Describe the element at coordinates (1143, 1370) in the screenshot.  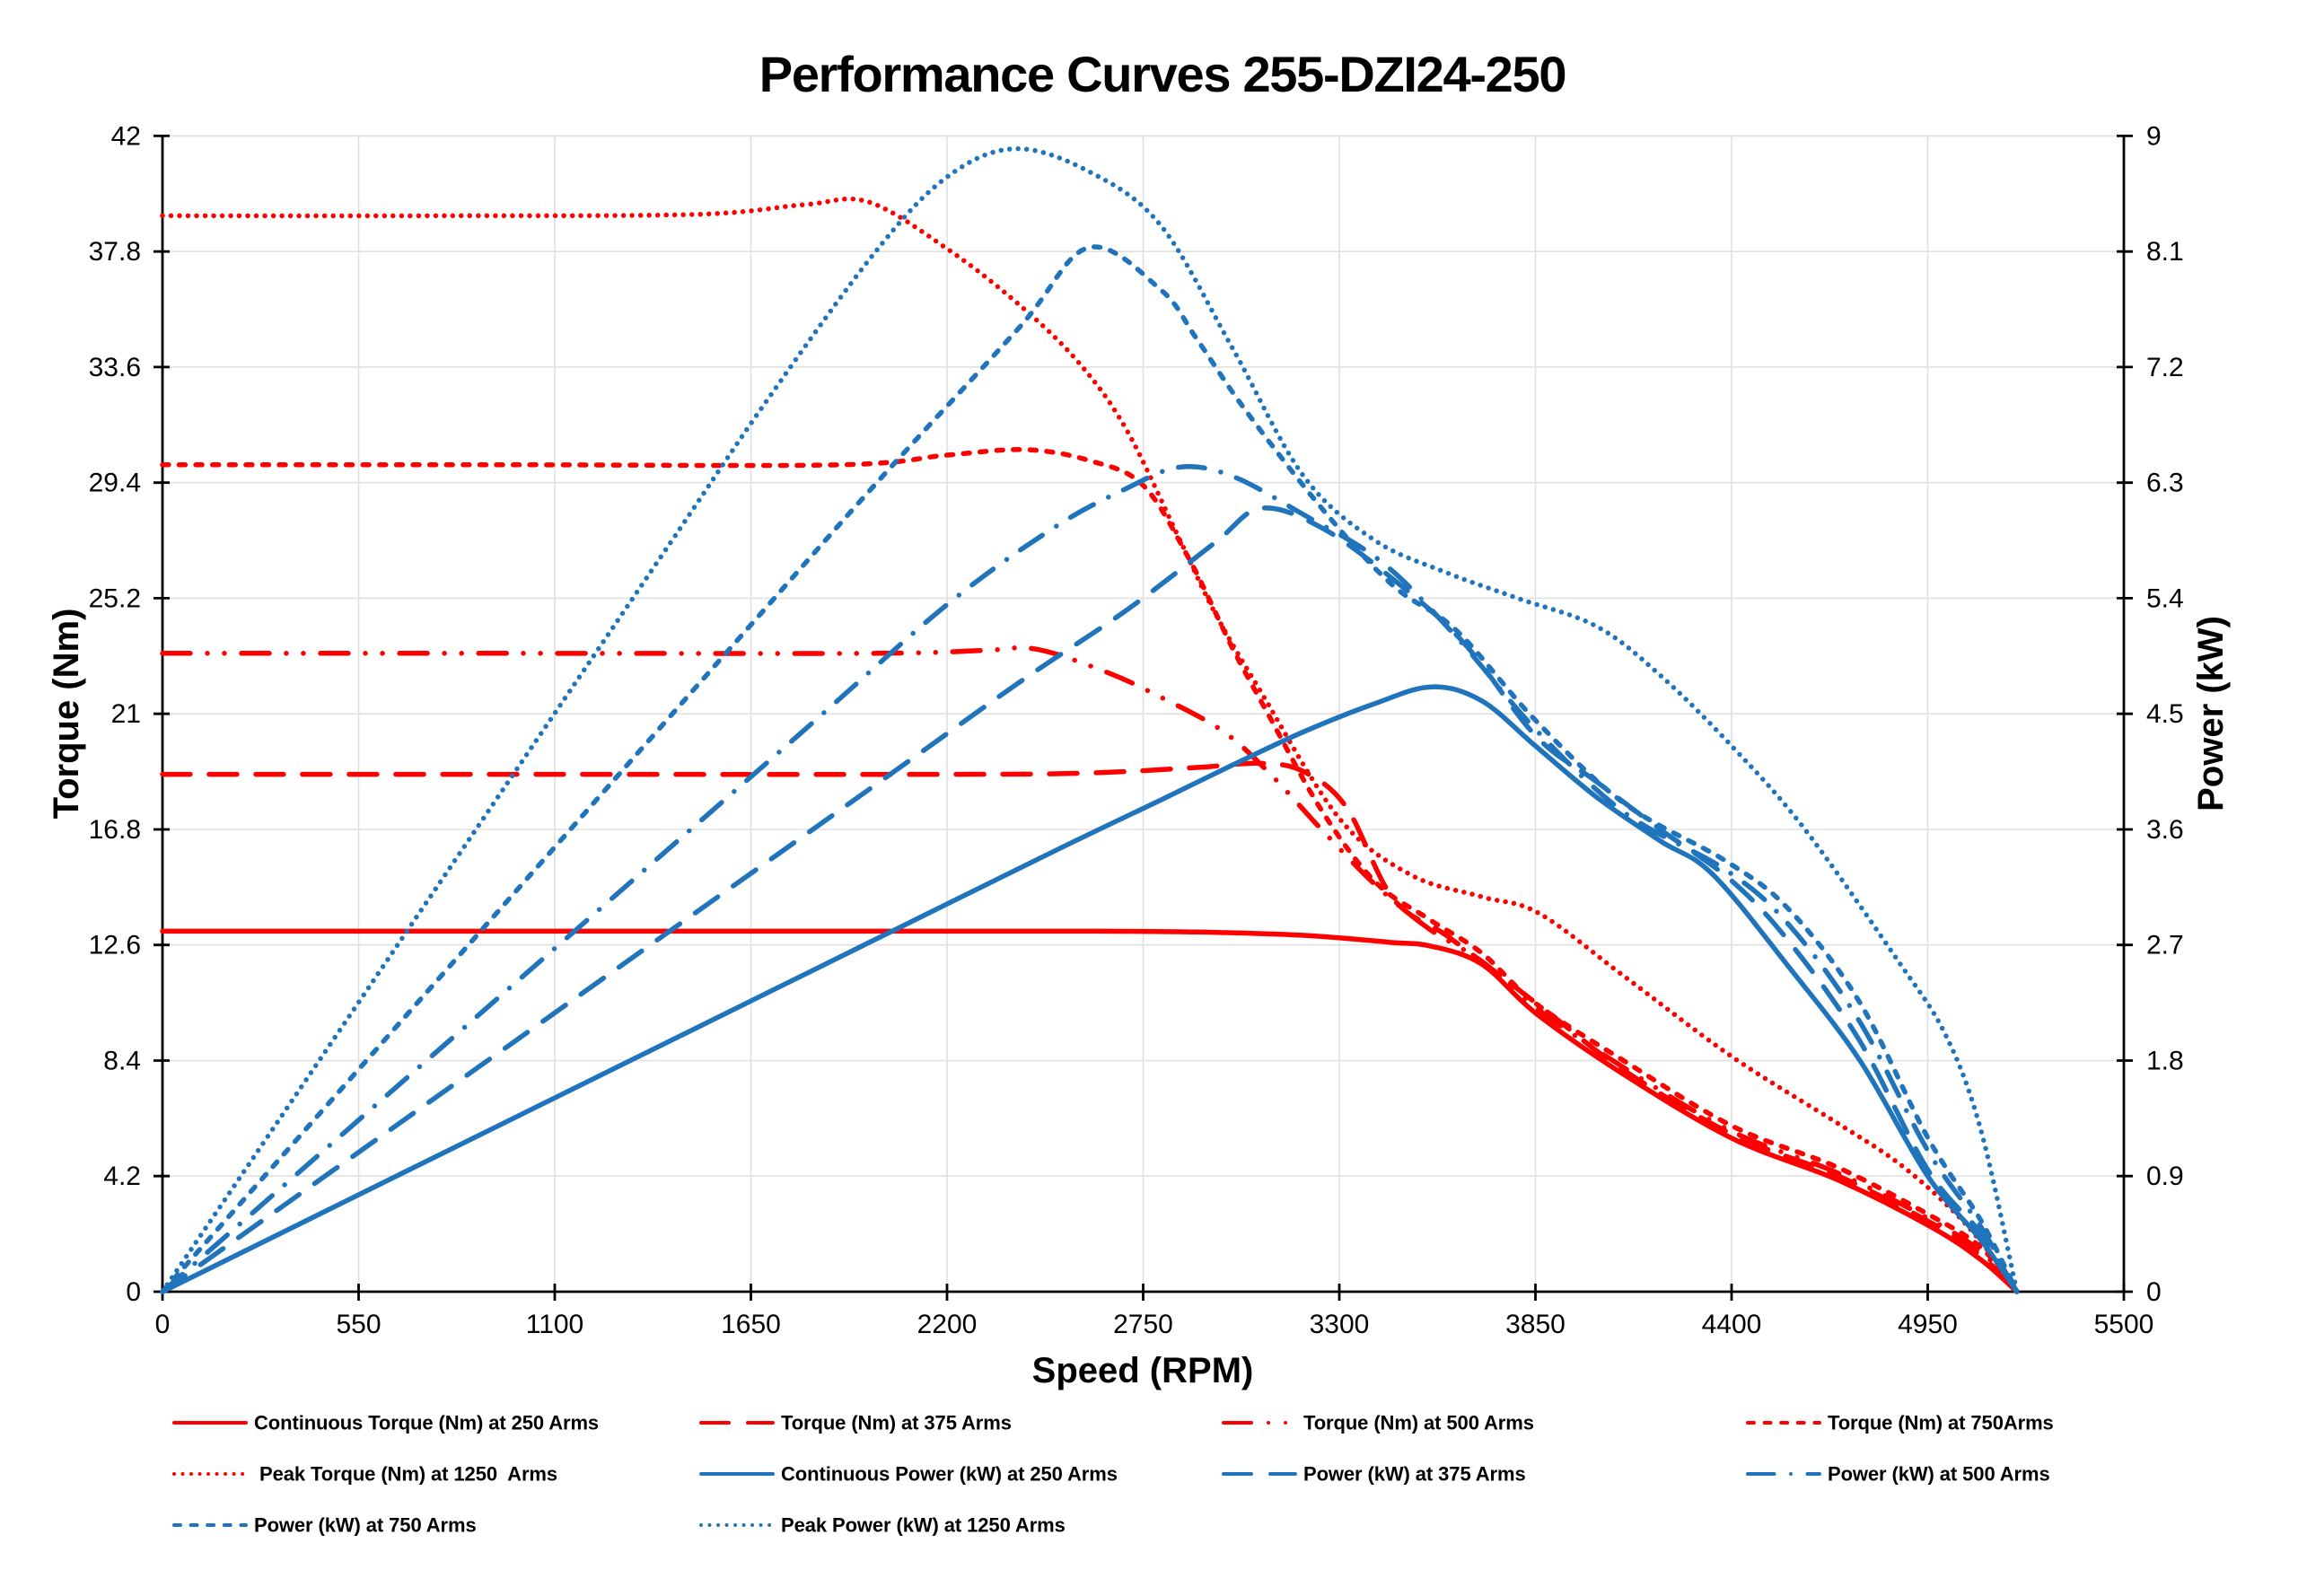
I see `svg-text: Speed (RPM)` at that location.